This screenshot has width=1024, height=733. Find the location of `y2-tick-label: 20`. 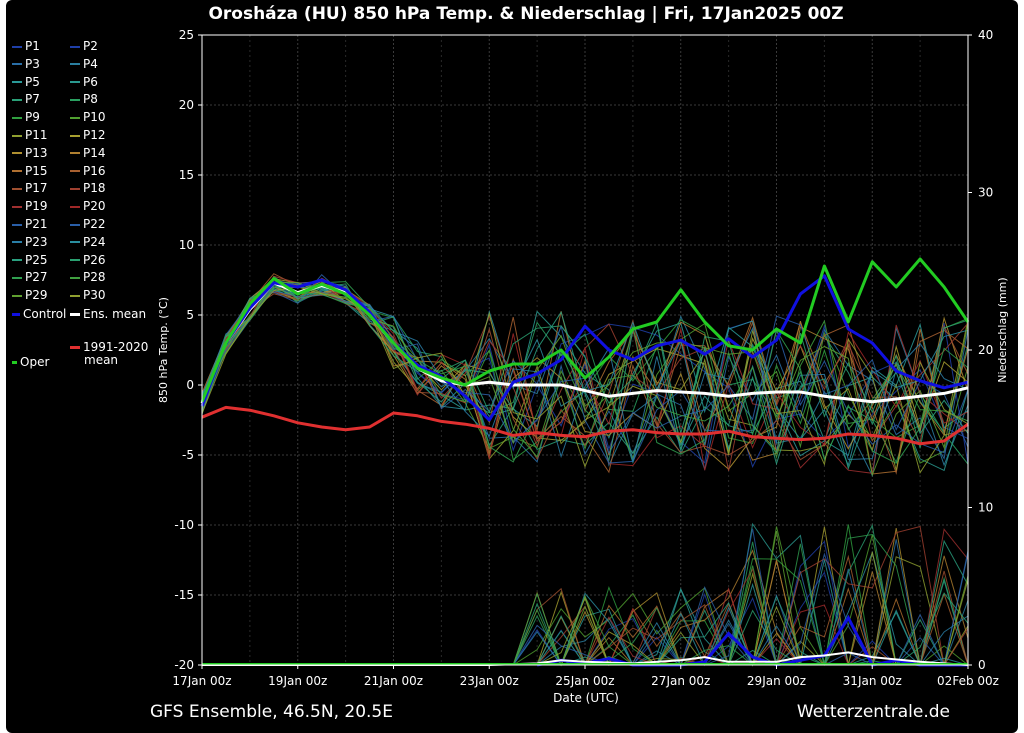

y2-tick-label: 20 is located at coordinates (985, 350).